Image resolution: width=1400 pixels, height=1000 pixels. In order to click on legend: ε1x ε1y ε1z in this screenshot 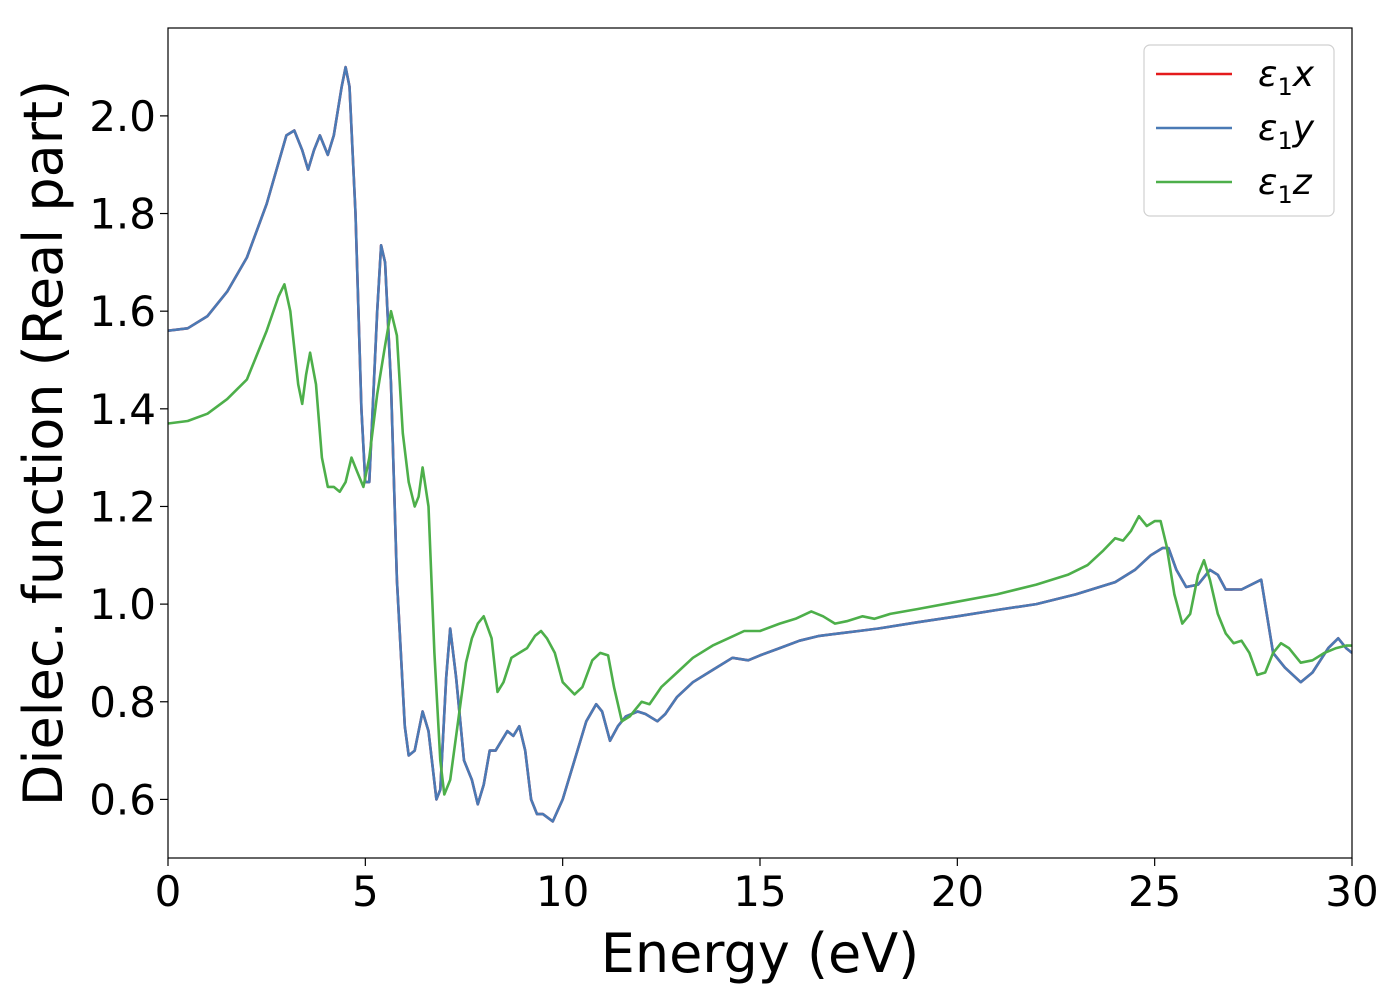, I will do `click(1239, 130)`.